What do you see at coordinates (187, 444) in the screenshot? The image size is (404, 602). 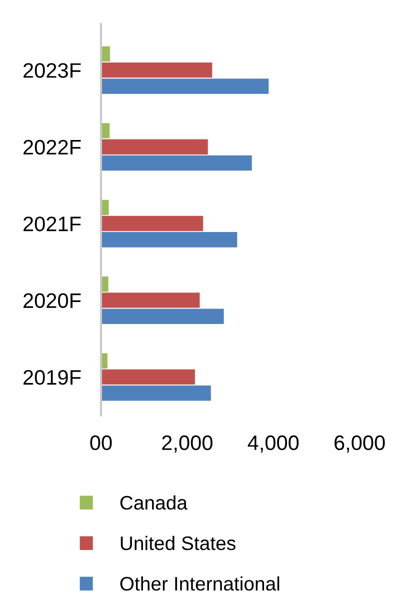 I see `x-tick-label: 2,000` at bounding box center [187, 444].